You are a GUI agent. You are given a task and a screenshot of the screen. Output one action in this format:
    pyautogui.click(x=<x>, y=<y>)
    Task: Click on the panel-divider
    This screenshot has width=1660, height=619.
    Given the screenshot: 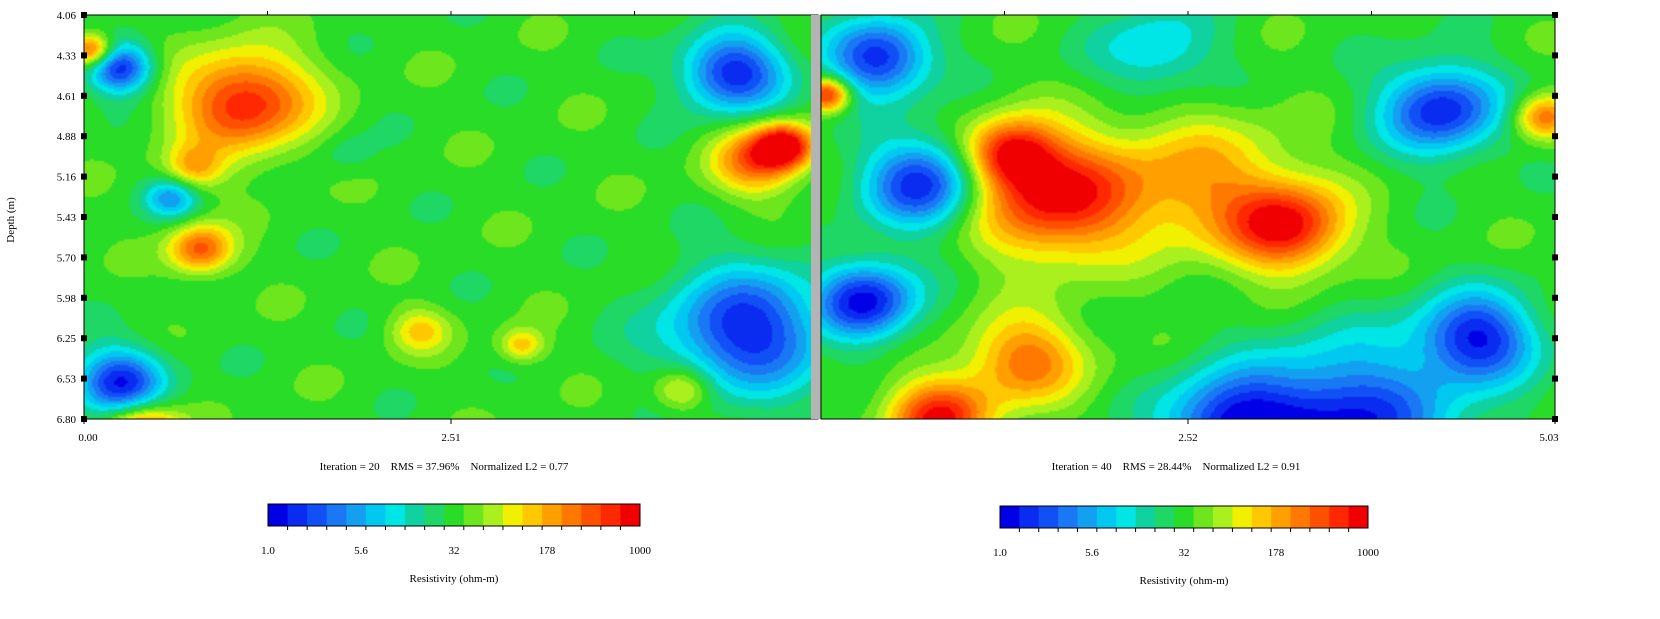 What is the action you would take?
    pyautogui.click(x=816, y=217)
    